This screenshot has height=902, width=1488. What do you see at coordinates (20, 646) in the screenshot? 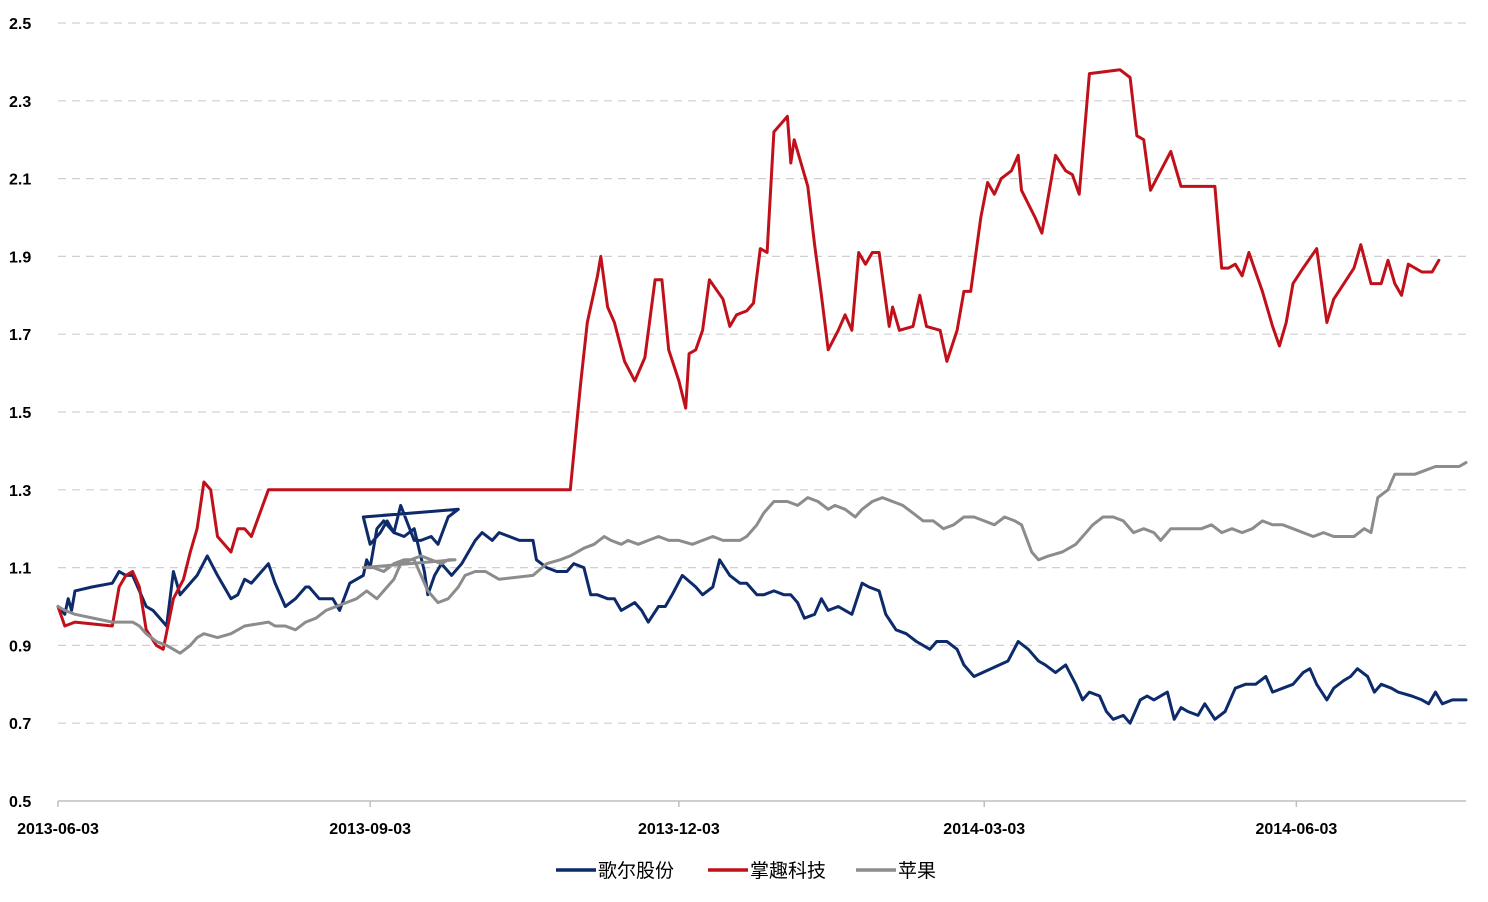
I see `y-tick-label: 0.9` at bounding box center [20, 646].